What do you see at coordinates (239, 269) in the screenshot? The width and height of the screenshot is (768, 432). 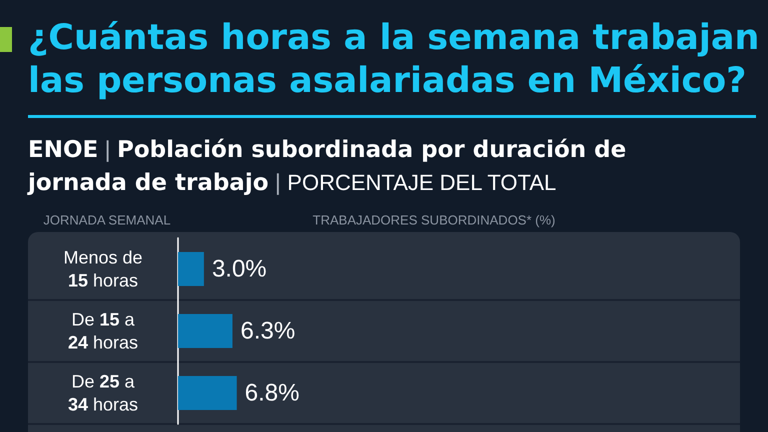 I see `data-label: 3.0%` at bounding box center [239, 269].